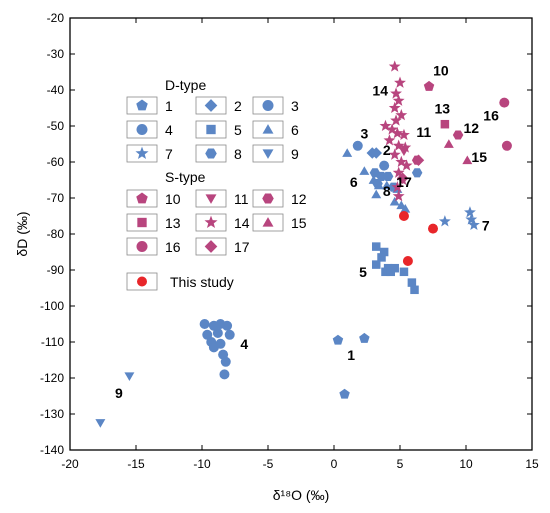 The width and height of the screenshot is (550, 513). Describe the element at coordinates (466, 464) in the screenshot. I see `x-tick-label: 10` at that location.